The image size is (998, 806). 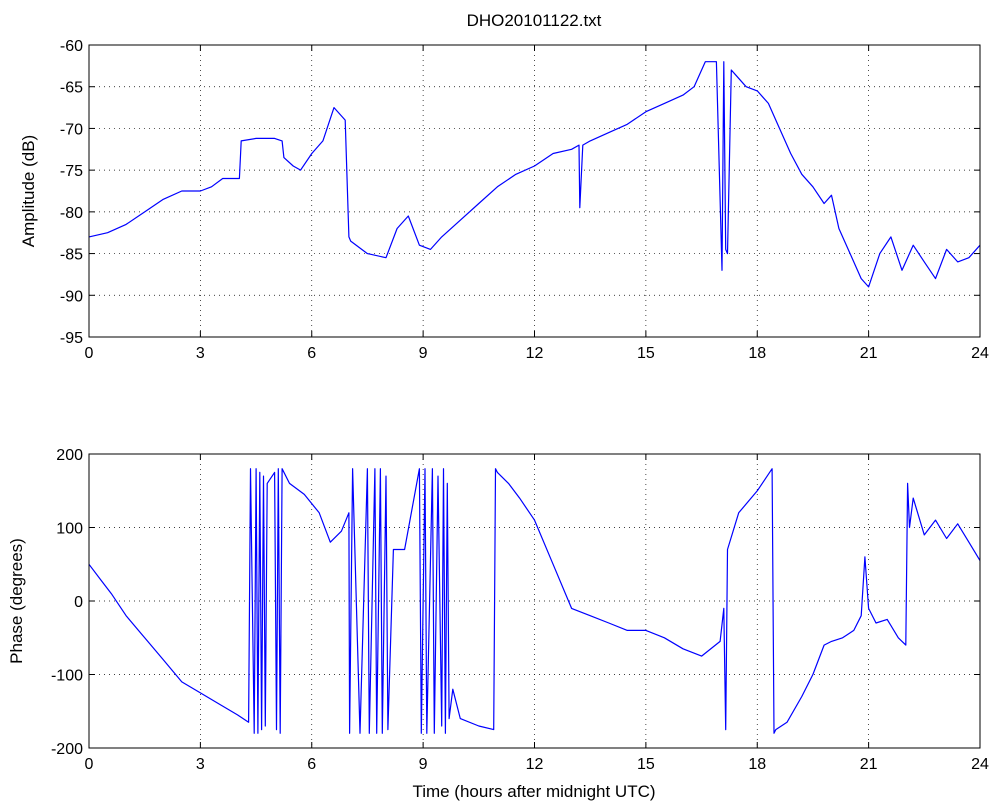 What do you see at coordinates (67, 676) in the screenshot?
I see `y-tick-label: -100` at bounding box center [67, 676].